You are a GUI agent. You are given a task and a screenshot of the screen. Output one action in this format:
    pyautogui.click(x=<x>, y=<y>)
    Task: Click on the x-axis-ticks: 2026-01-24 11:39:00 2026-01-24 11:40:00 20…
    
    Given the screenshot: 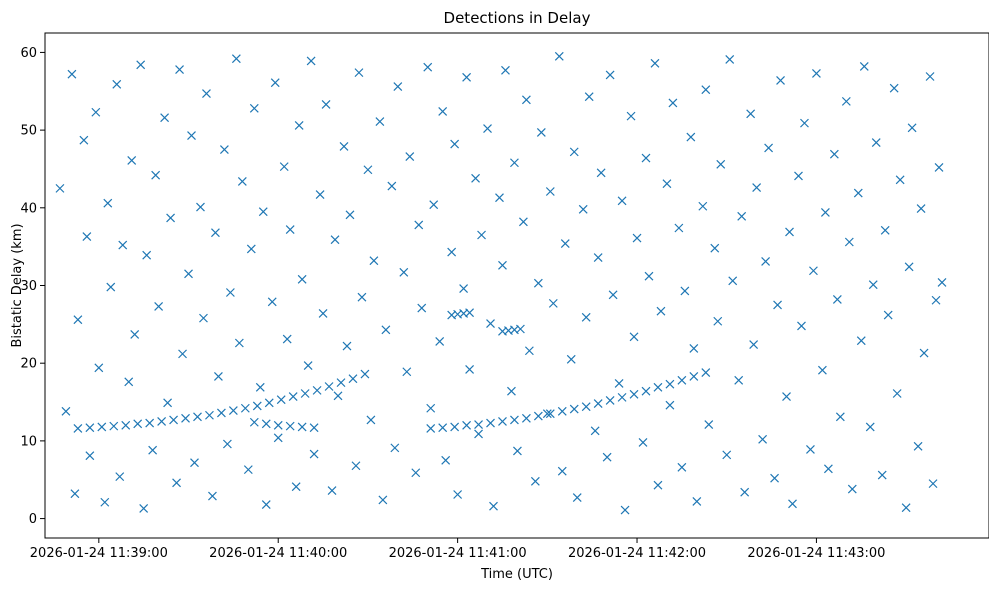 What is the action you would take?
    pyautogui.click(x=457, y=549)
    